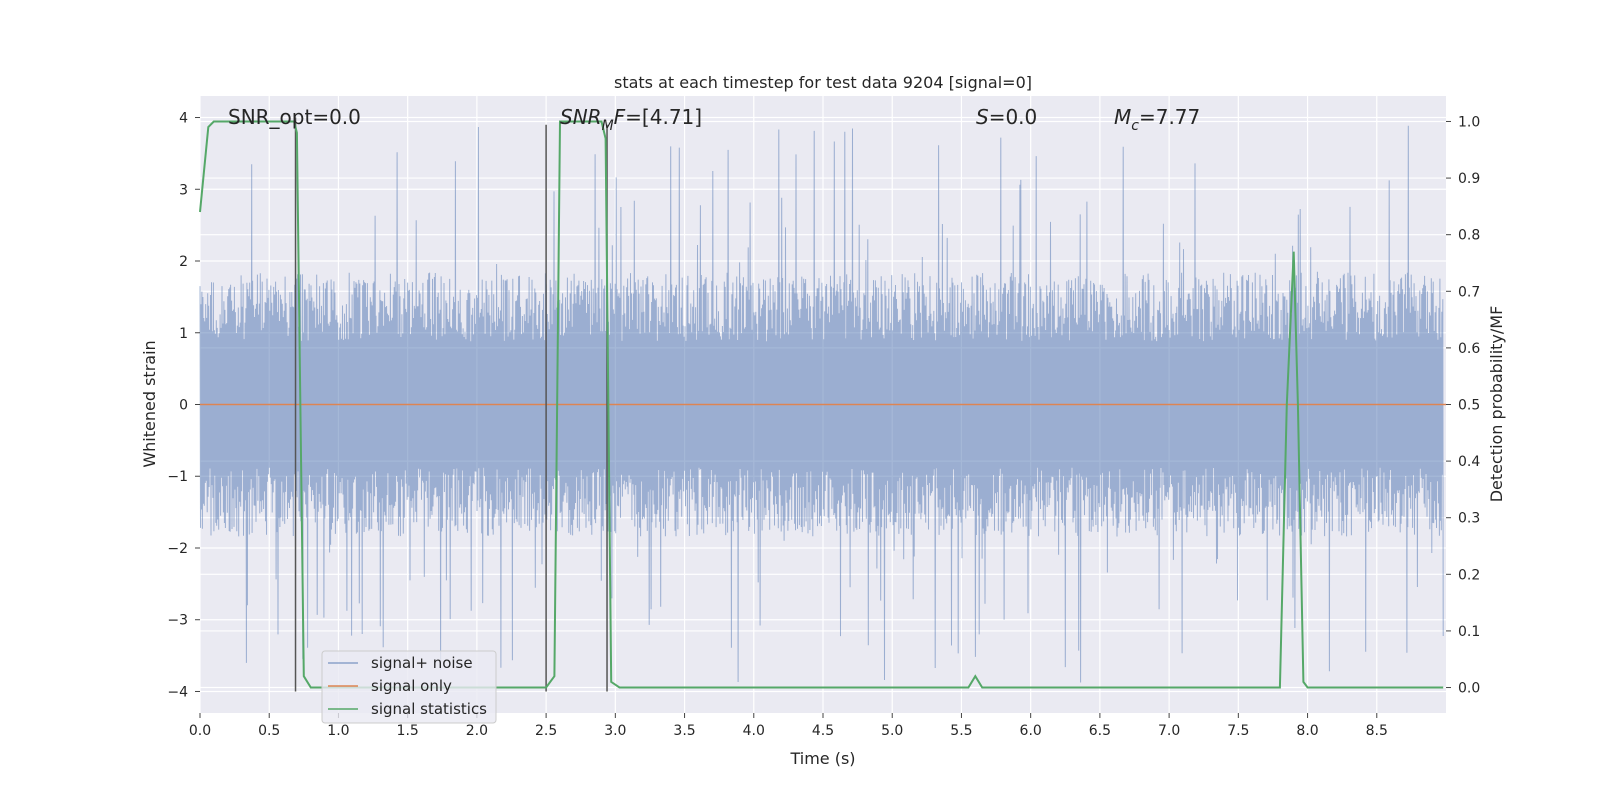  I want to click on x-tick-label: 2.5, so click(546, 731).